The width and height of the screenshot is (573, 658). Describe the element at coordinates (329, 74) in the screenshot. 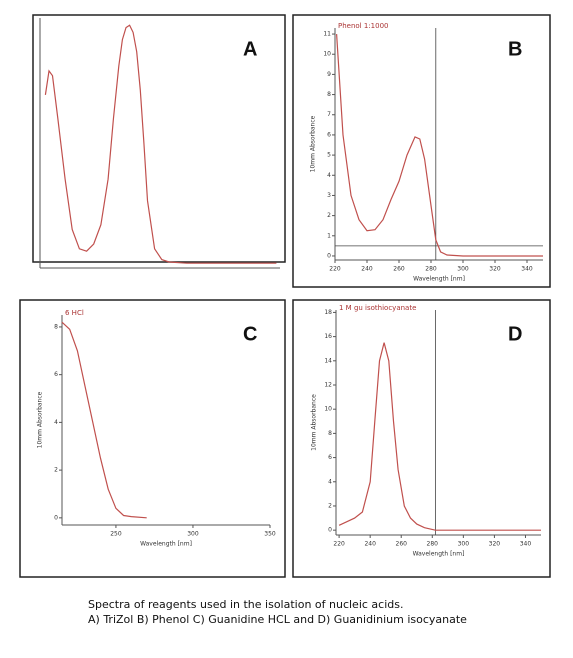

I see `y-tick-label: 9` at that location.